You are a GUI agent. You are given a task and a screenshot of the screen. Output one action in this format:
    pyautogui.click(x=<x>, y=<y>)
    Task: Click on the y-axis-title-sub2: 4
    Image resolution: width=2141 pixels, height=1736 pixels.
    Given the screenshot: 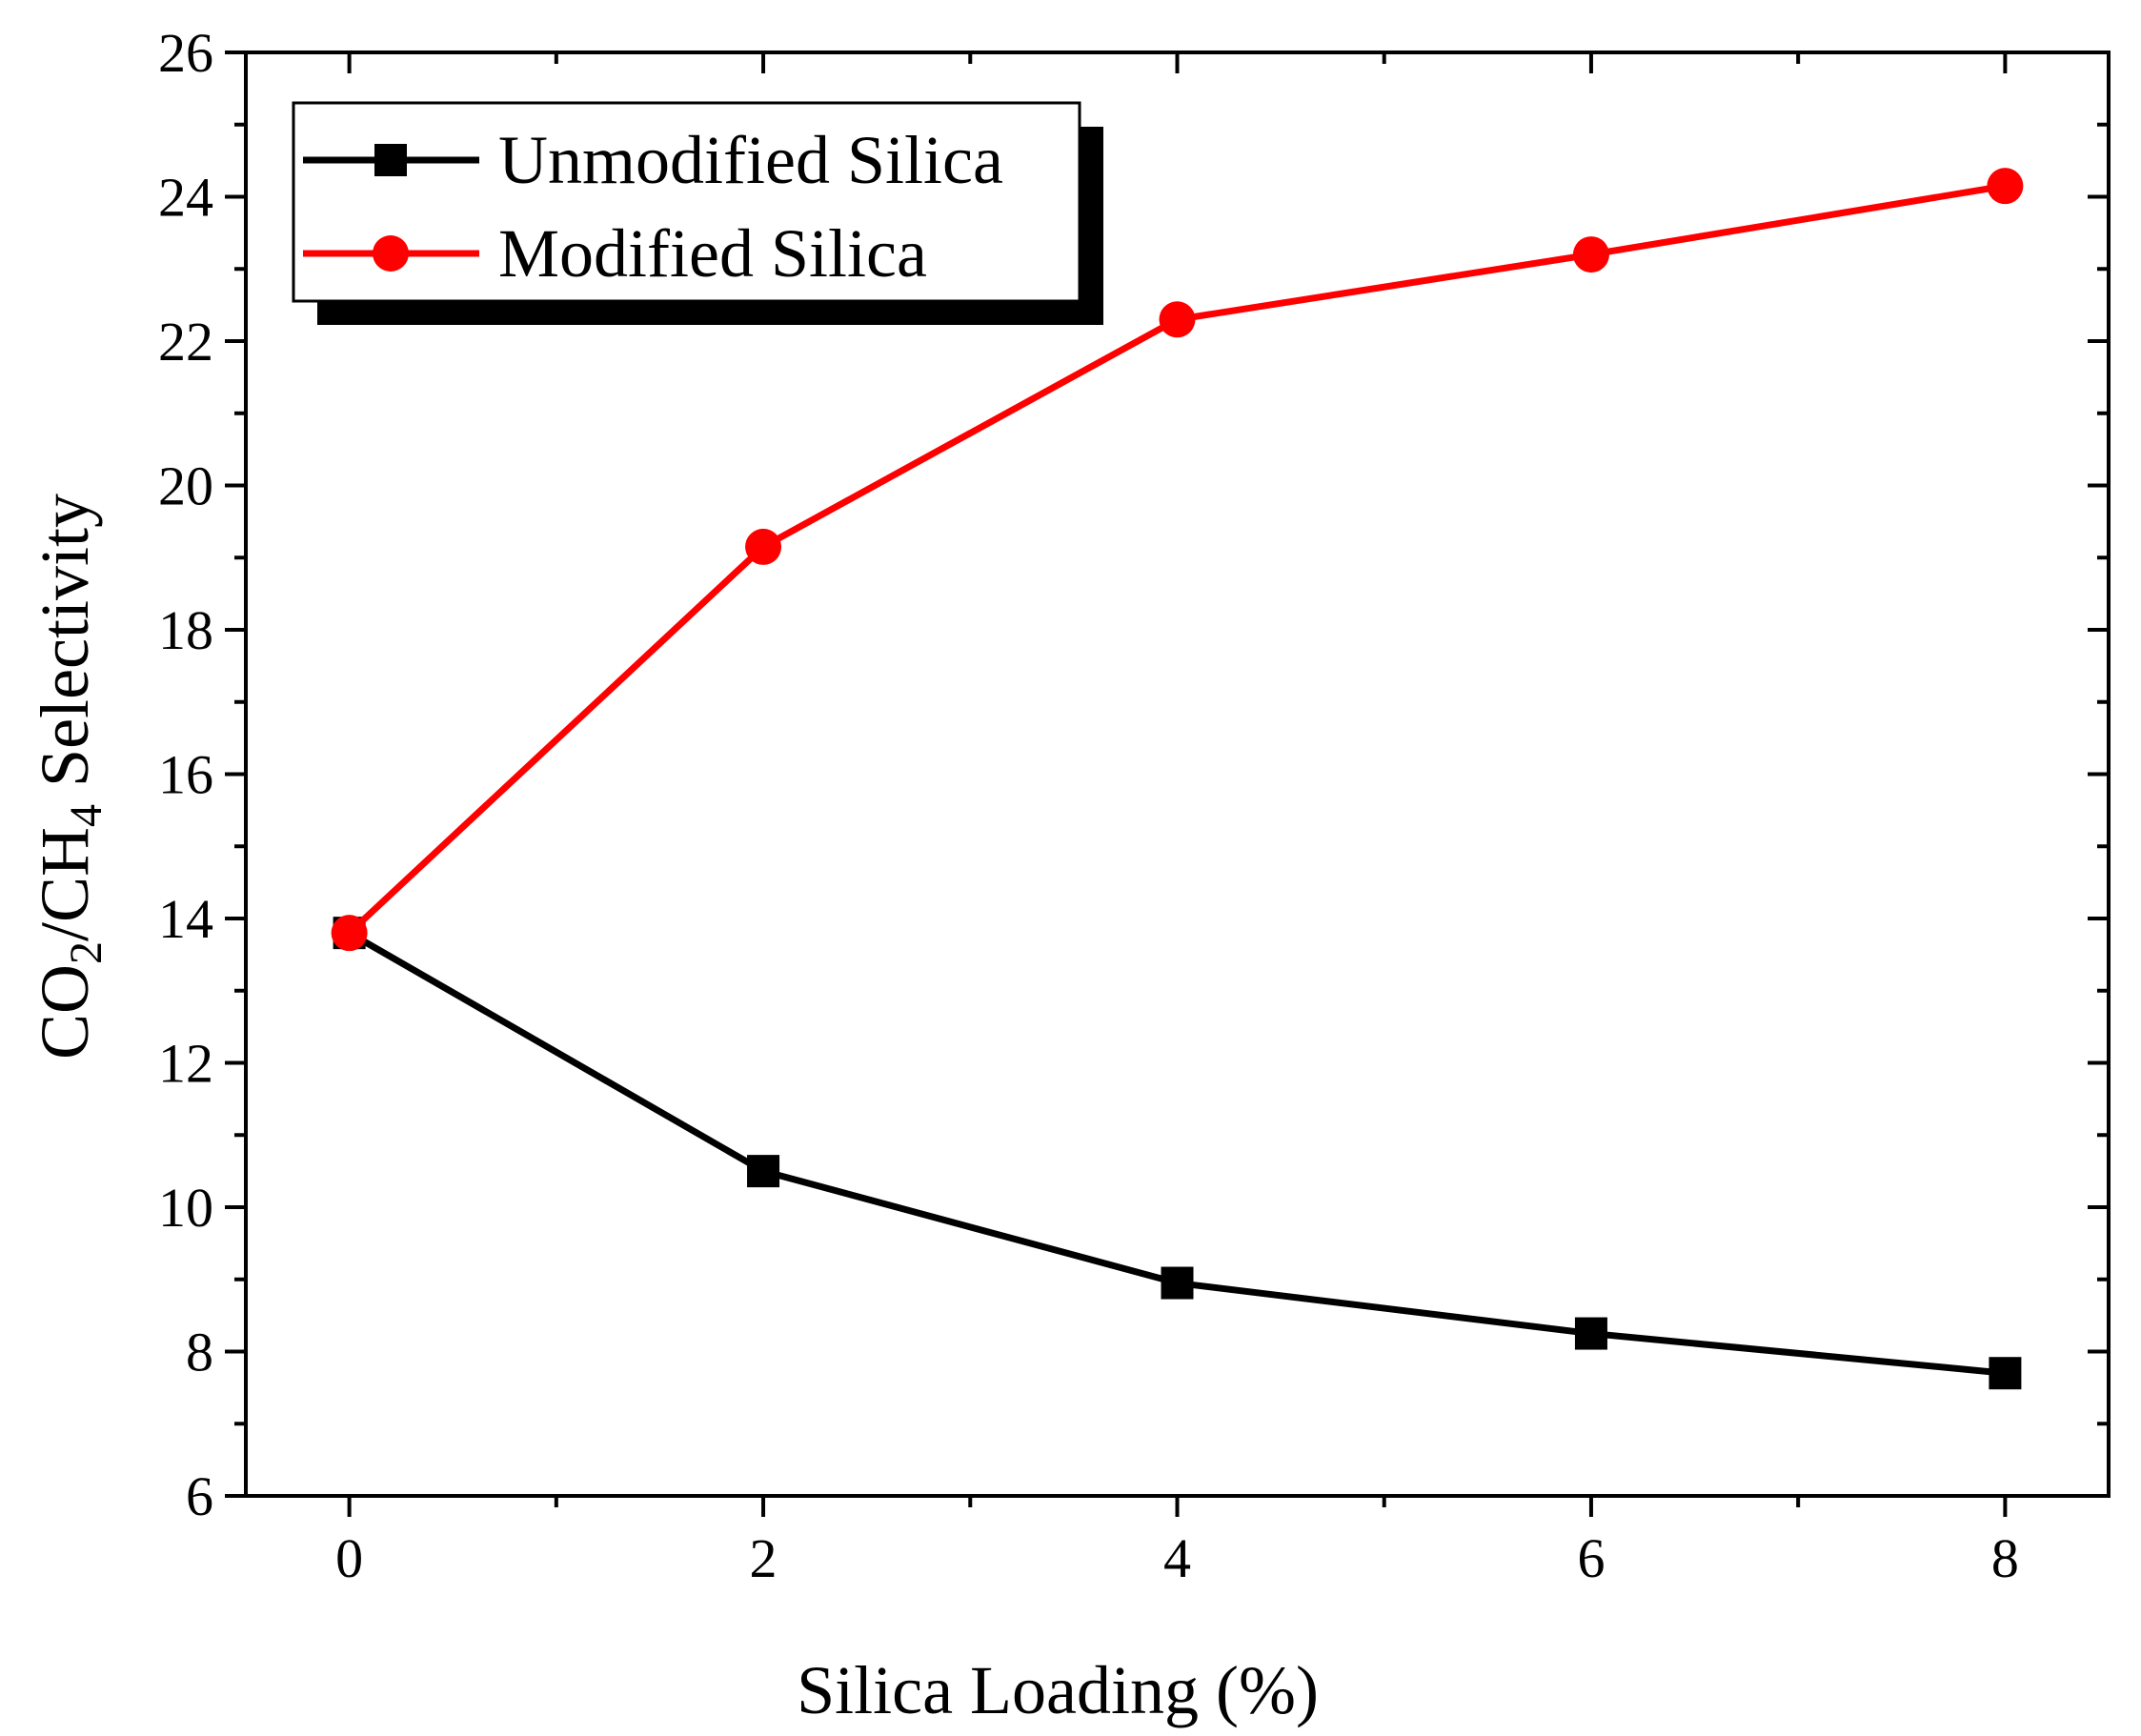 What is the action you would take?
    pyautogui.click(x=86, y=815)
    